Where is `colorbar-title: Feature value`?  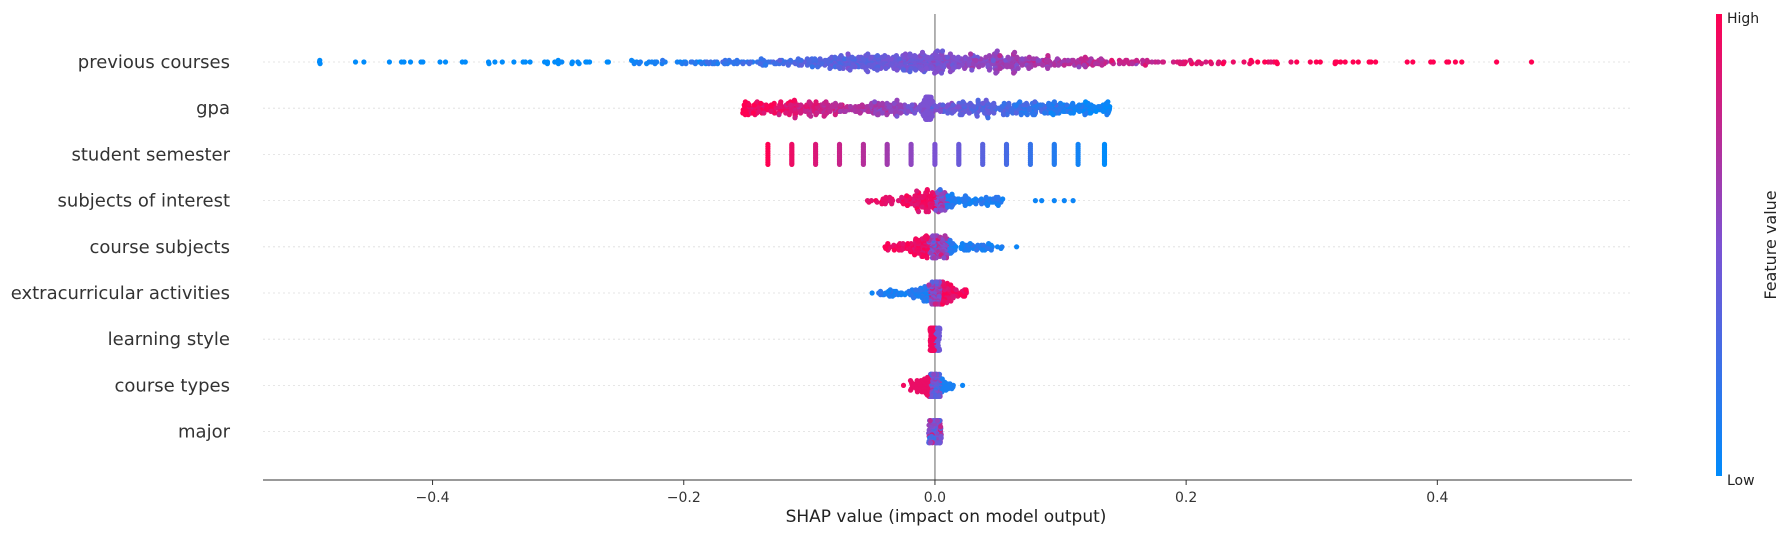
colorbar-title: Feature value is located at coordinates (1770, 244).